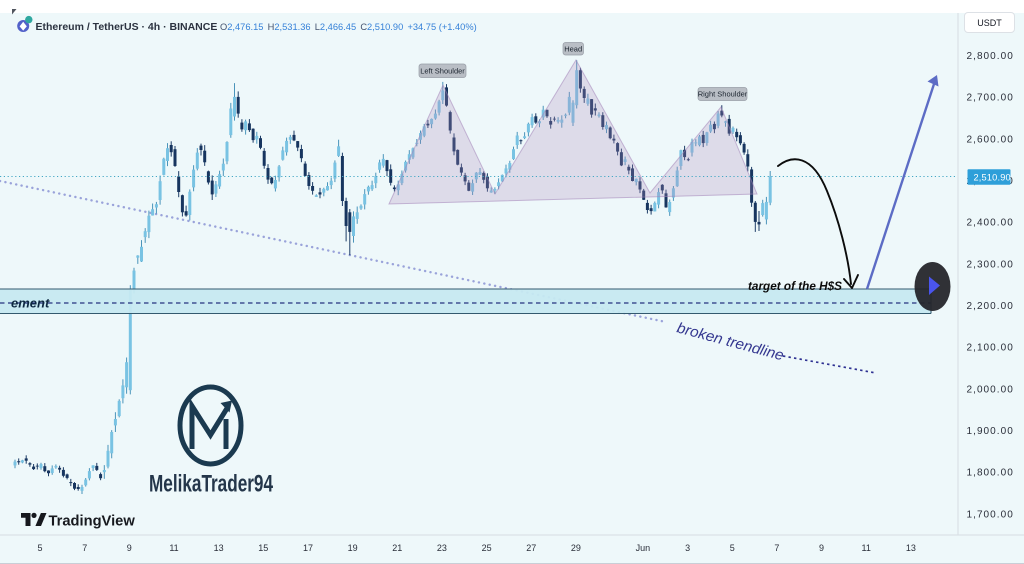 The height and width of the screenshot is (564, 1024). Describe the element at coordinates (990, 139) in the screenshot. I see `svg-text: 2,600.00` at that location.